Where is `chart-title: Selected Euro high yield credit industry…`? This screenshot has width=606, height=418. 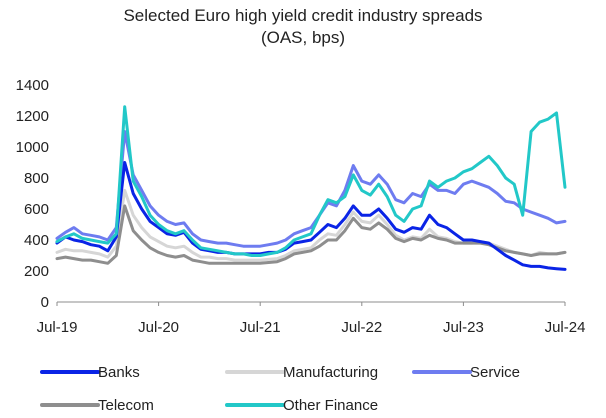 chart-title: Selected Euro high yield credit industry… is located at coordinates (303, 15).